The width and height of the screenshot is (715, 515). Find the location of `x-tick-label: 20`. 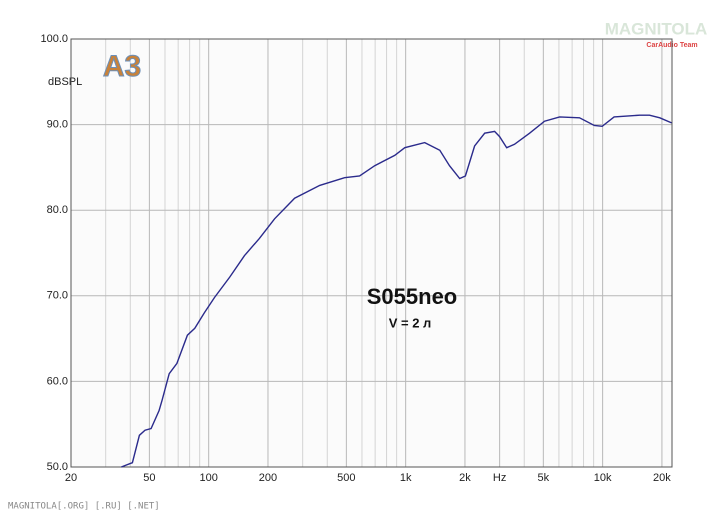

x-tick-label: 20 is located at coordinates (71, 478).